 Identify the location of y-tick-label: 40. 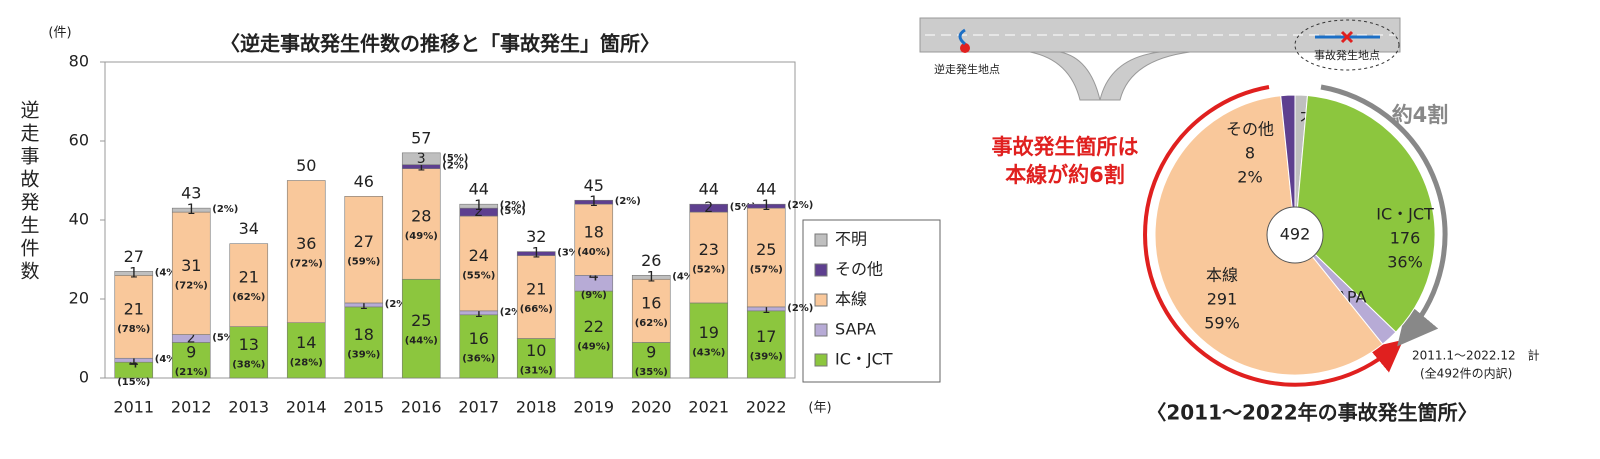
(79, 219).